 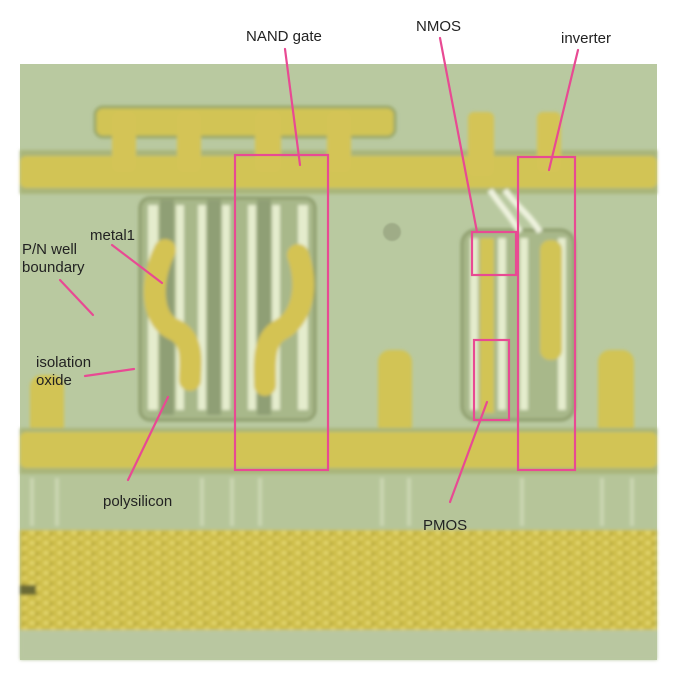 I want to click on nmos-box, so click(x=494, y=253).